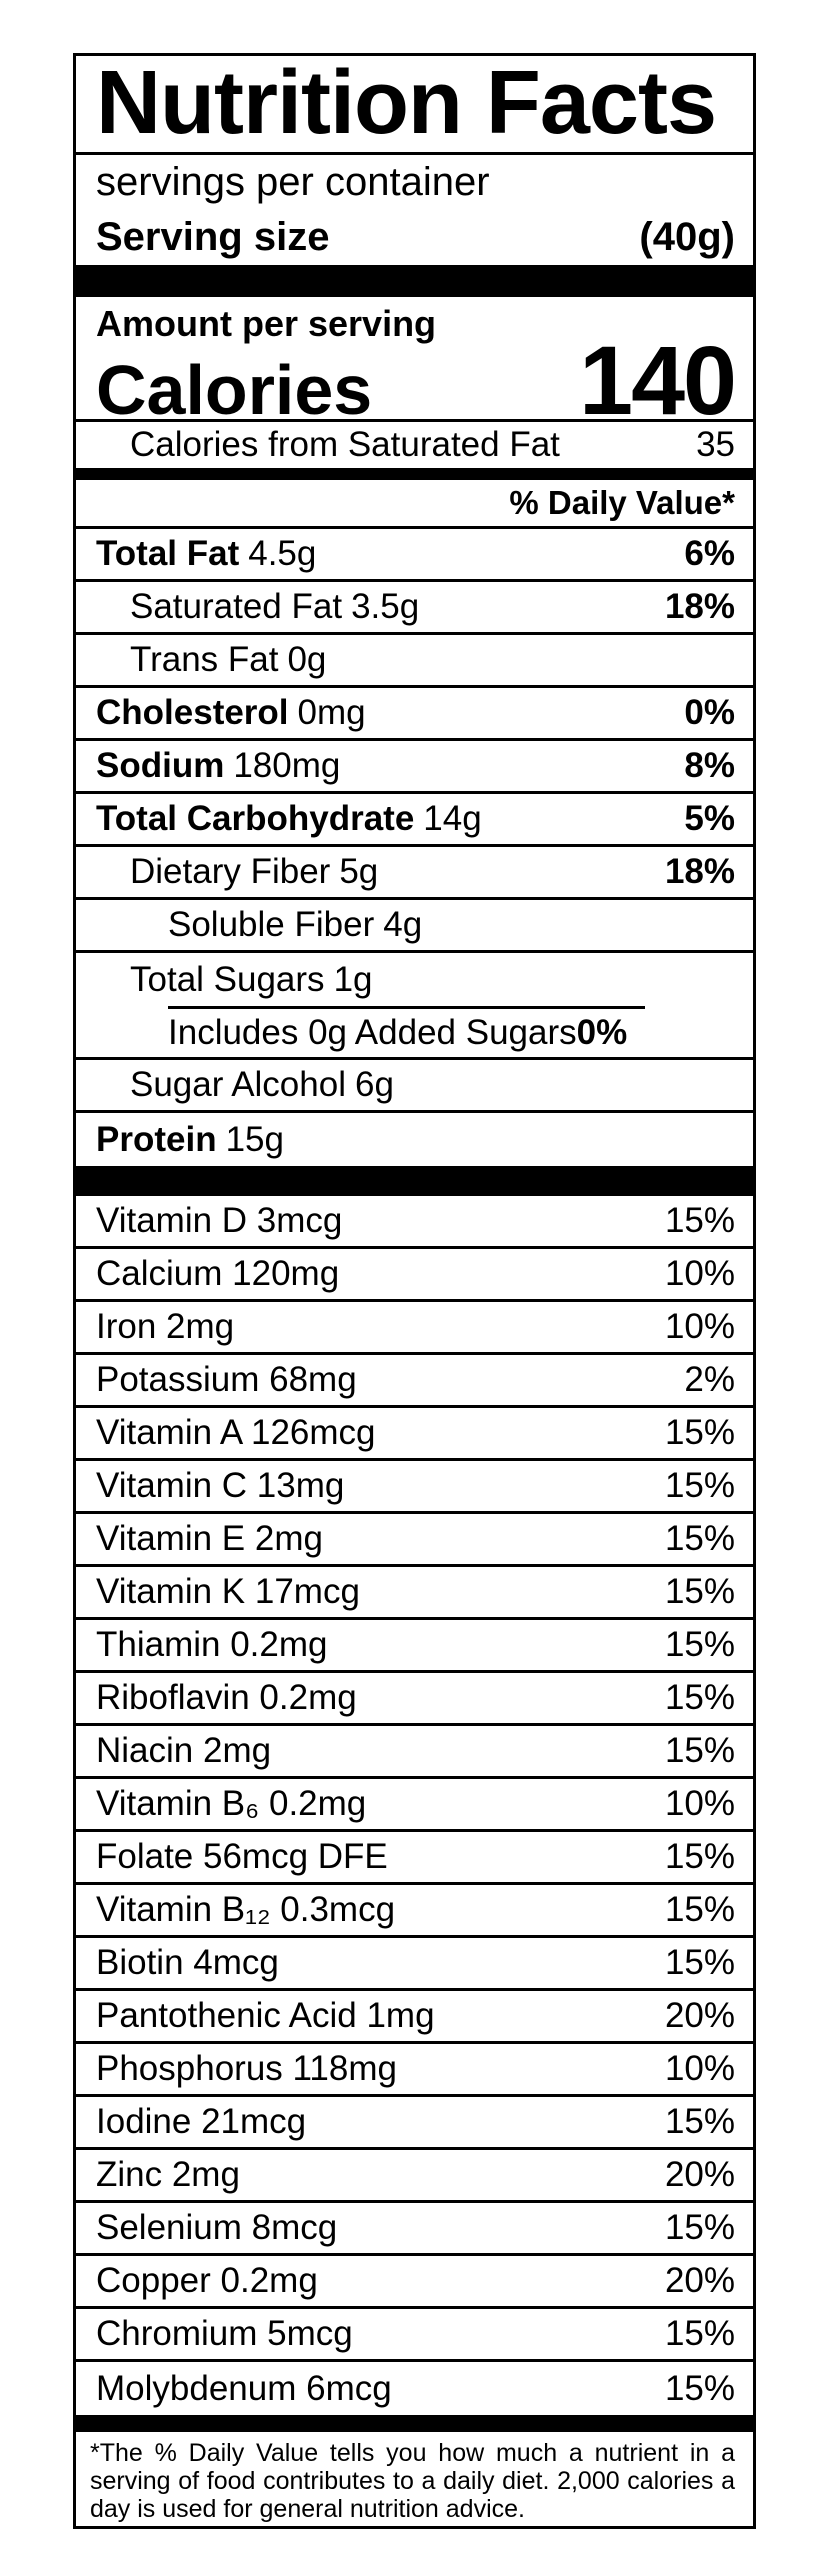  What do you see at coordinates (156, 1139) in the screenshot?
I see `nutrient-name: Protein` at bounding box center [156, 1139].